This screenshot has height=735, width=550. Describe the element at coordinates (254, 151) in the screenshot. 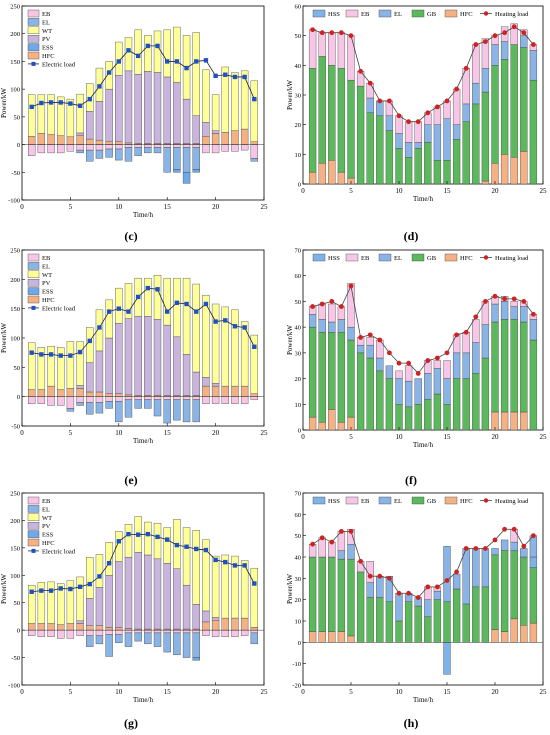

I see `bar-eb-t24` at that location.